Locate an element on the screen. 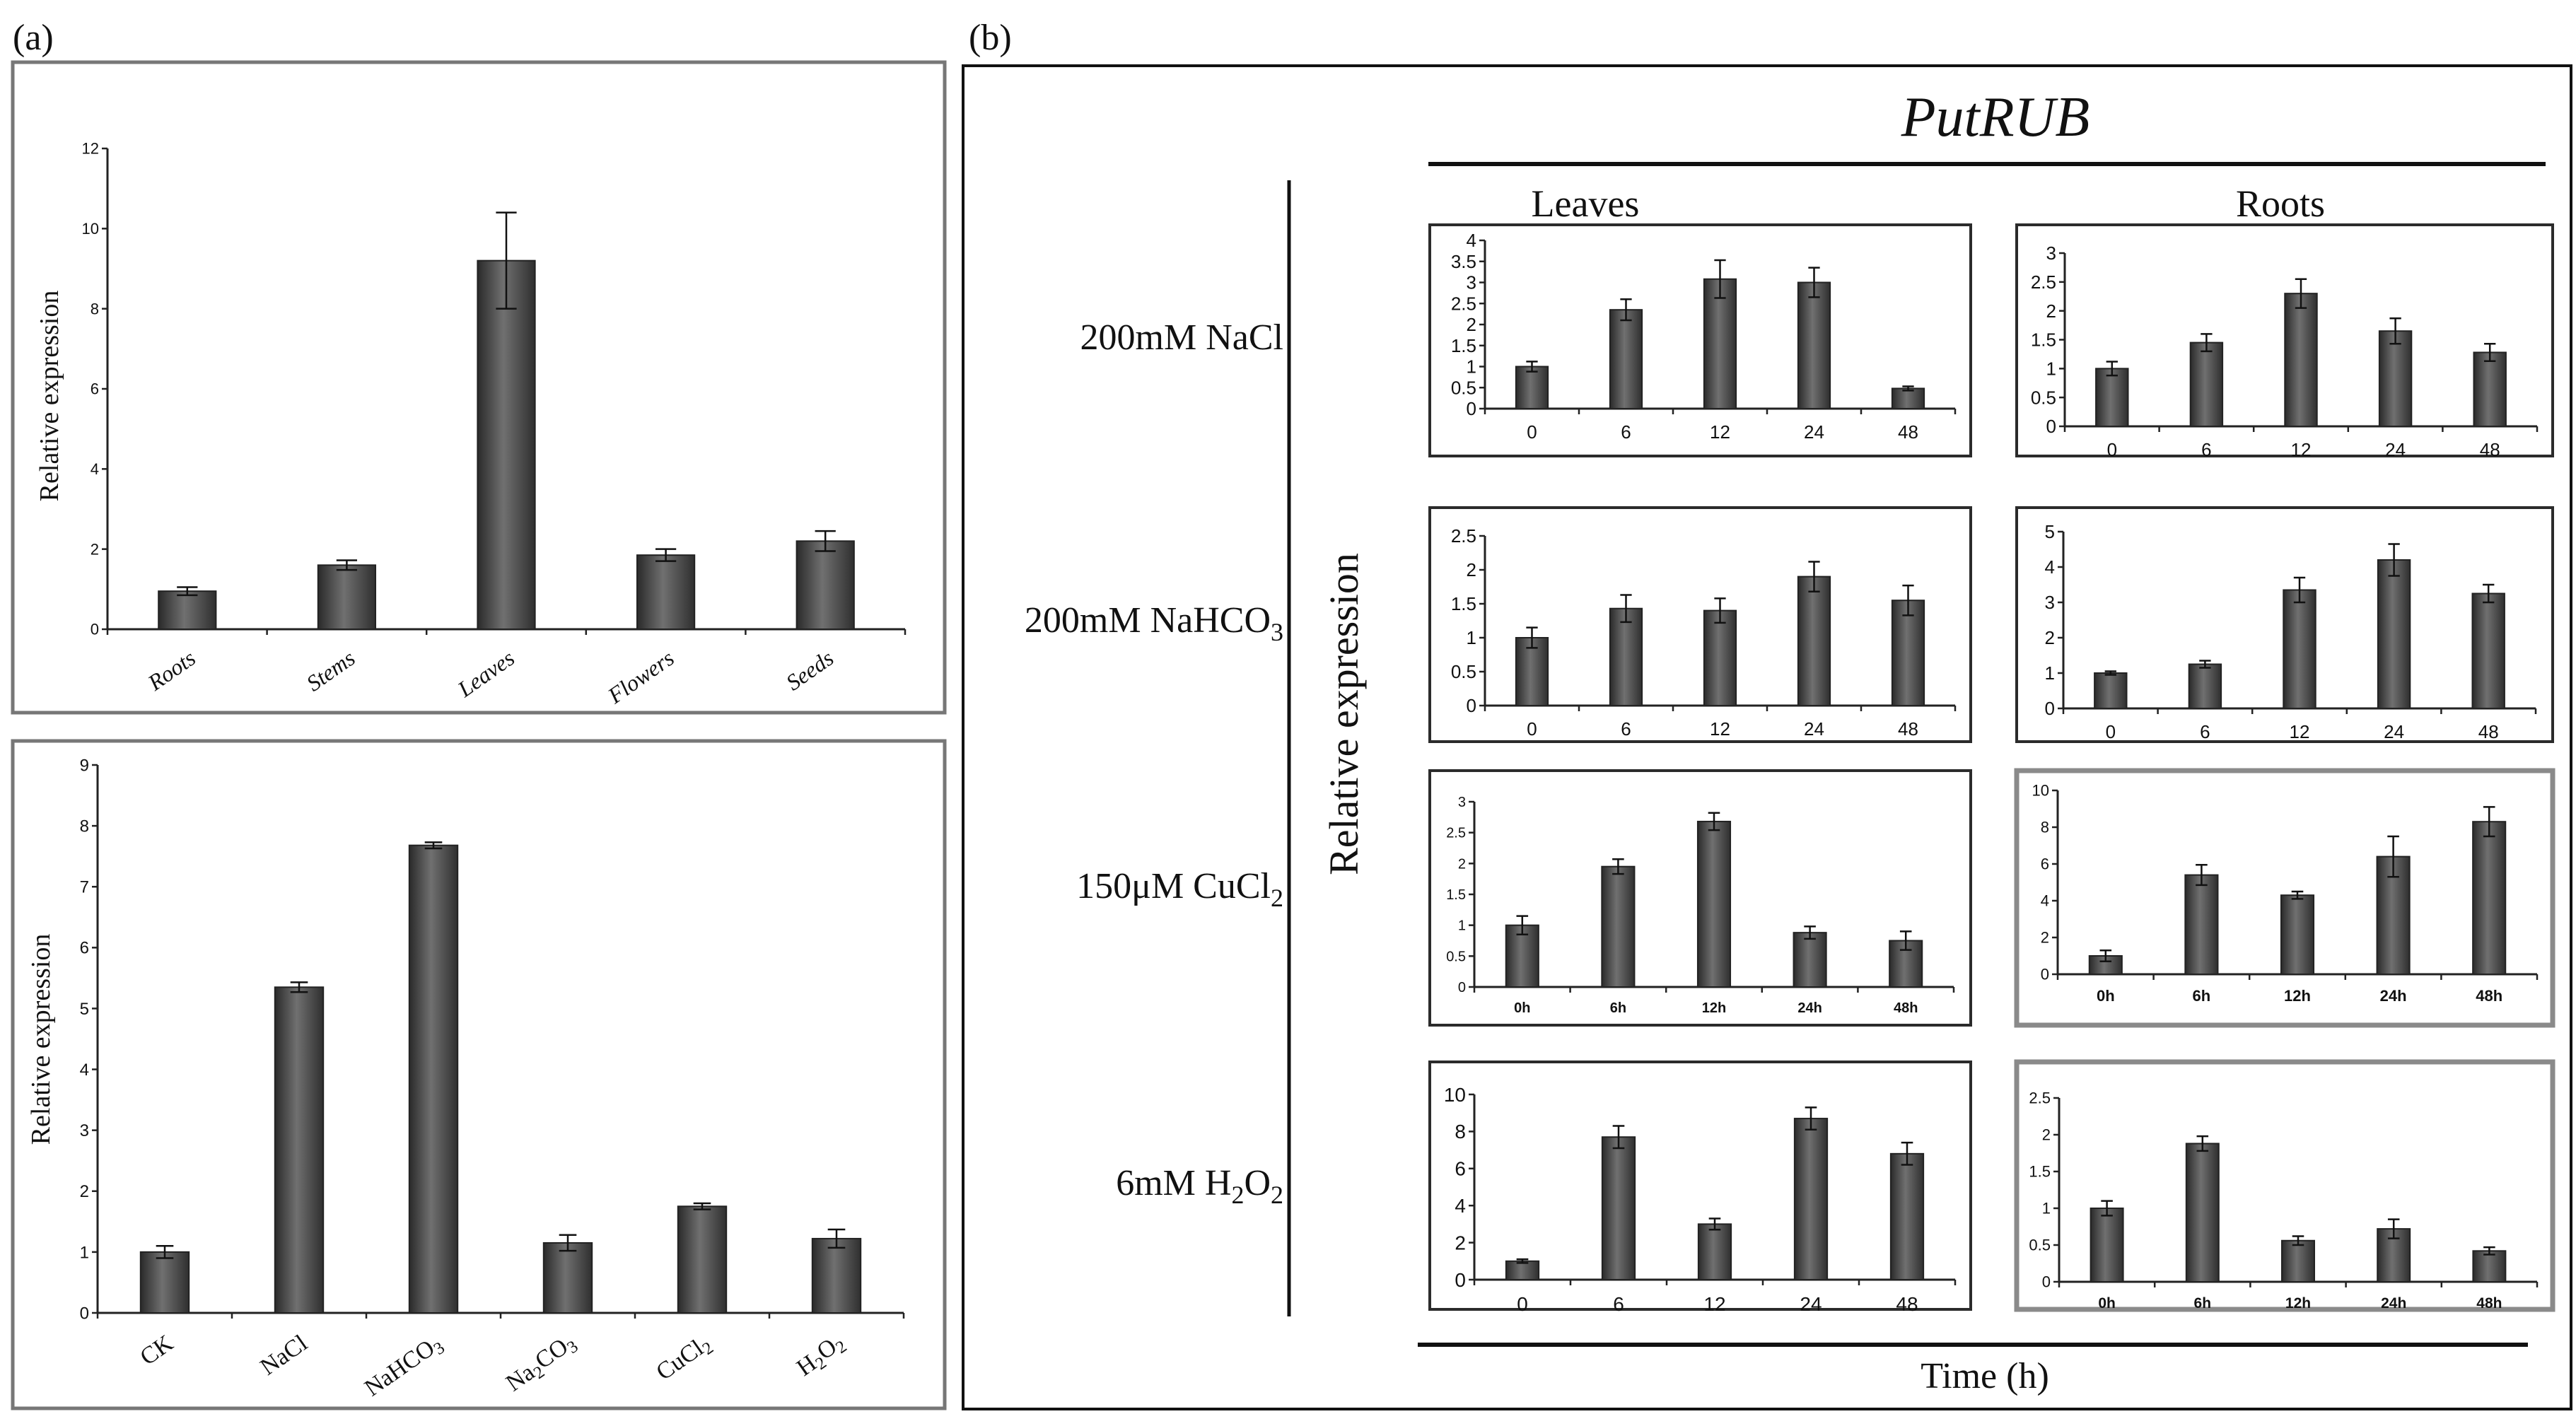 Image resolution: width=2576 pixels, height=1414 pixels. b-nacl-leaves-ytick-label: 0.5 is located at coordinates (1463, 387).